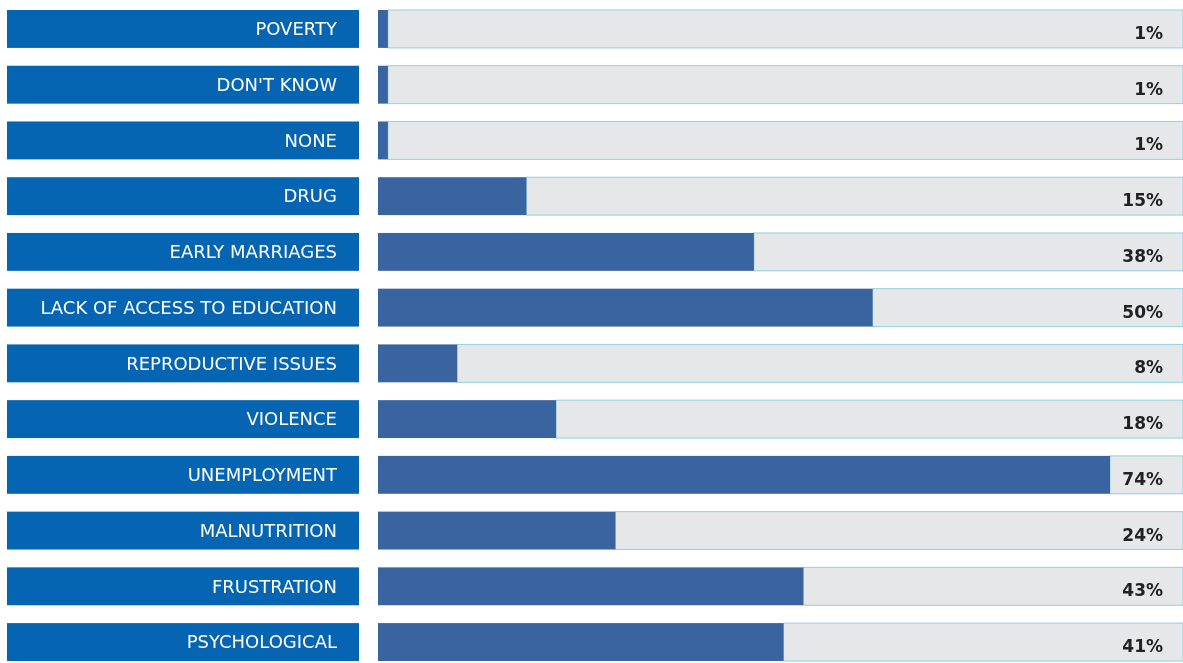 This screenshot has height=663, width=1183. What do you see at coordinates (1142, 200) in the screenshot?
I see `data-label: 15%` at bounding box center [1142, 200].